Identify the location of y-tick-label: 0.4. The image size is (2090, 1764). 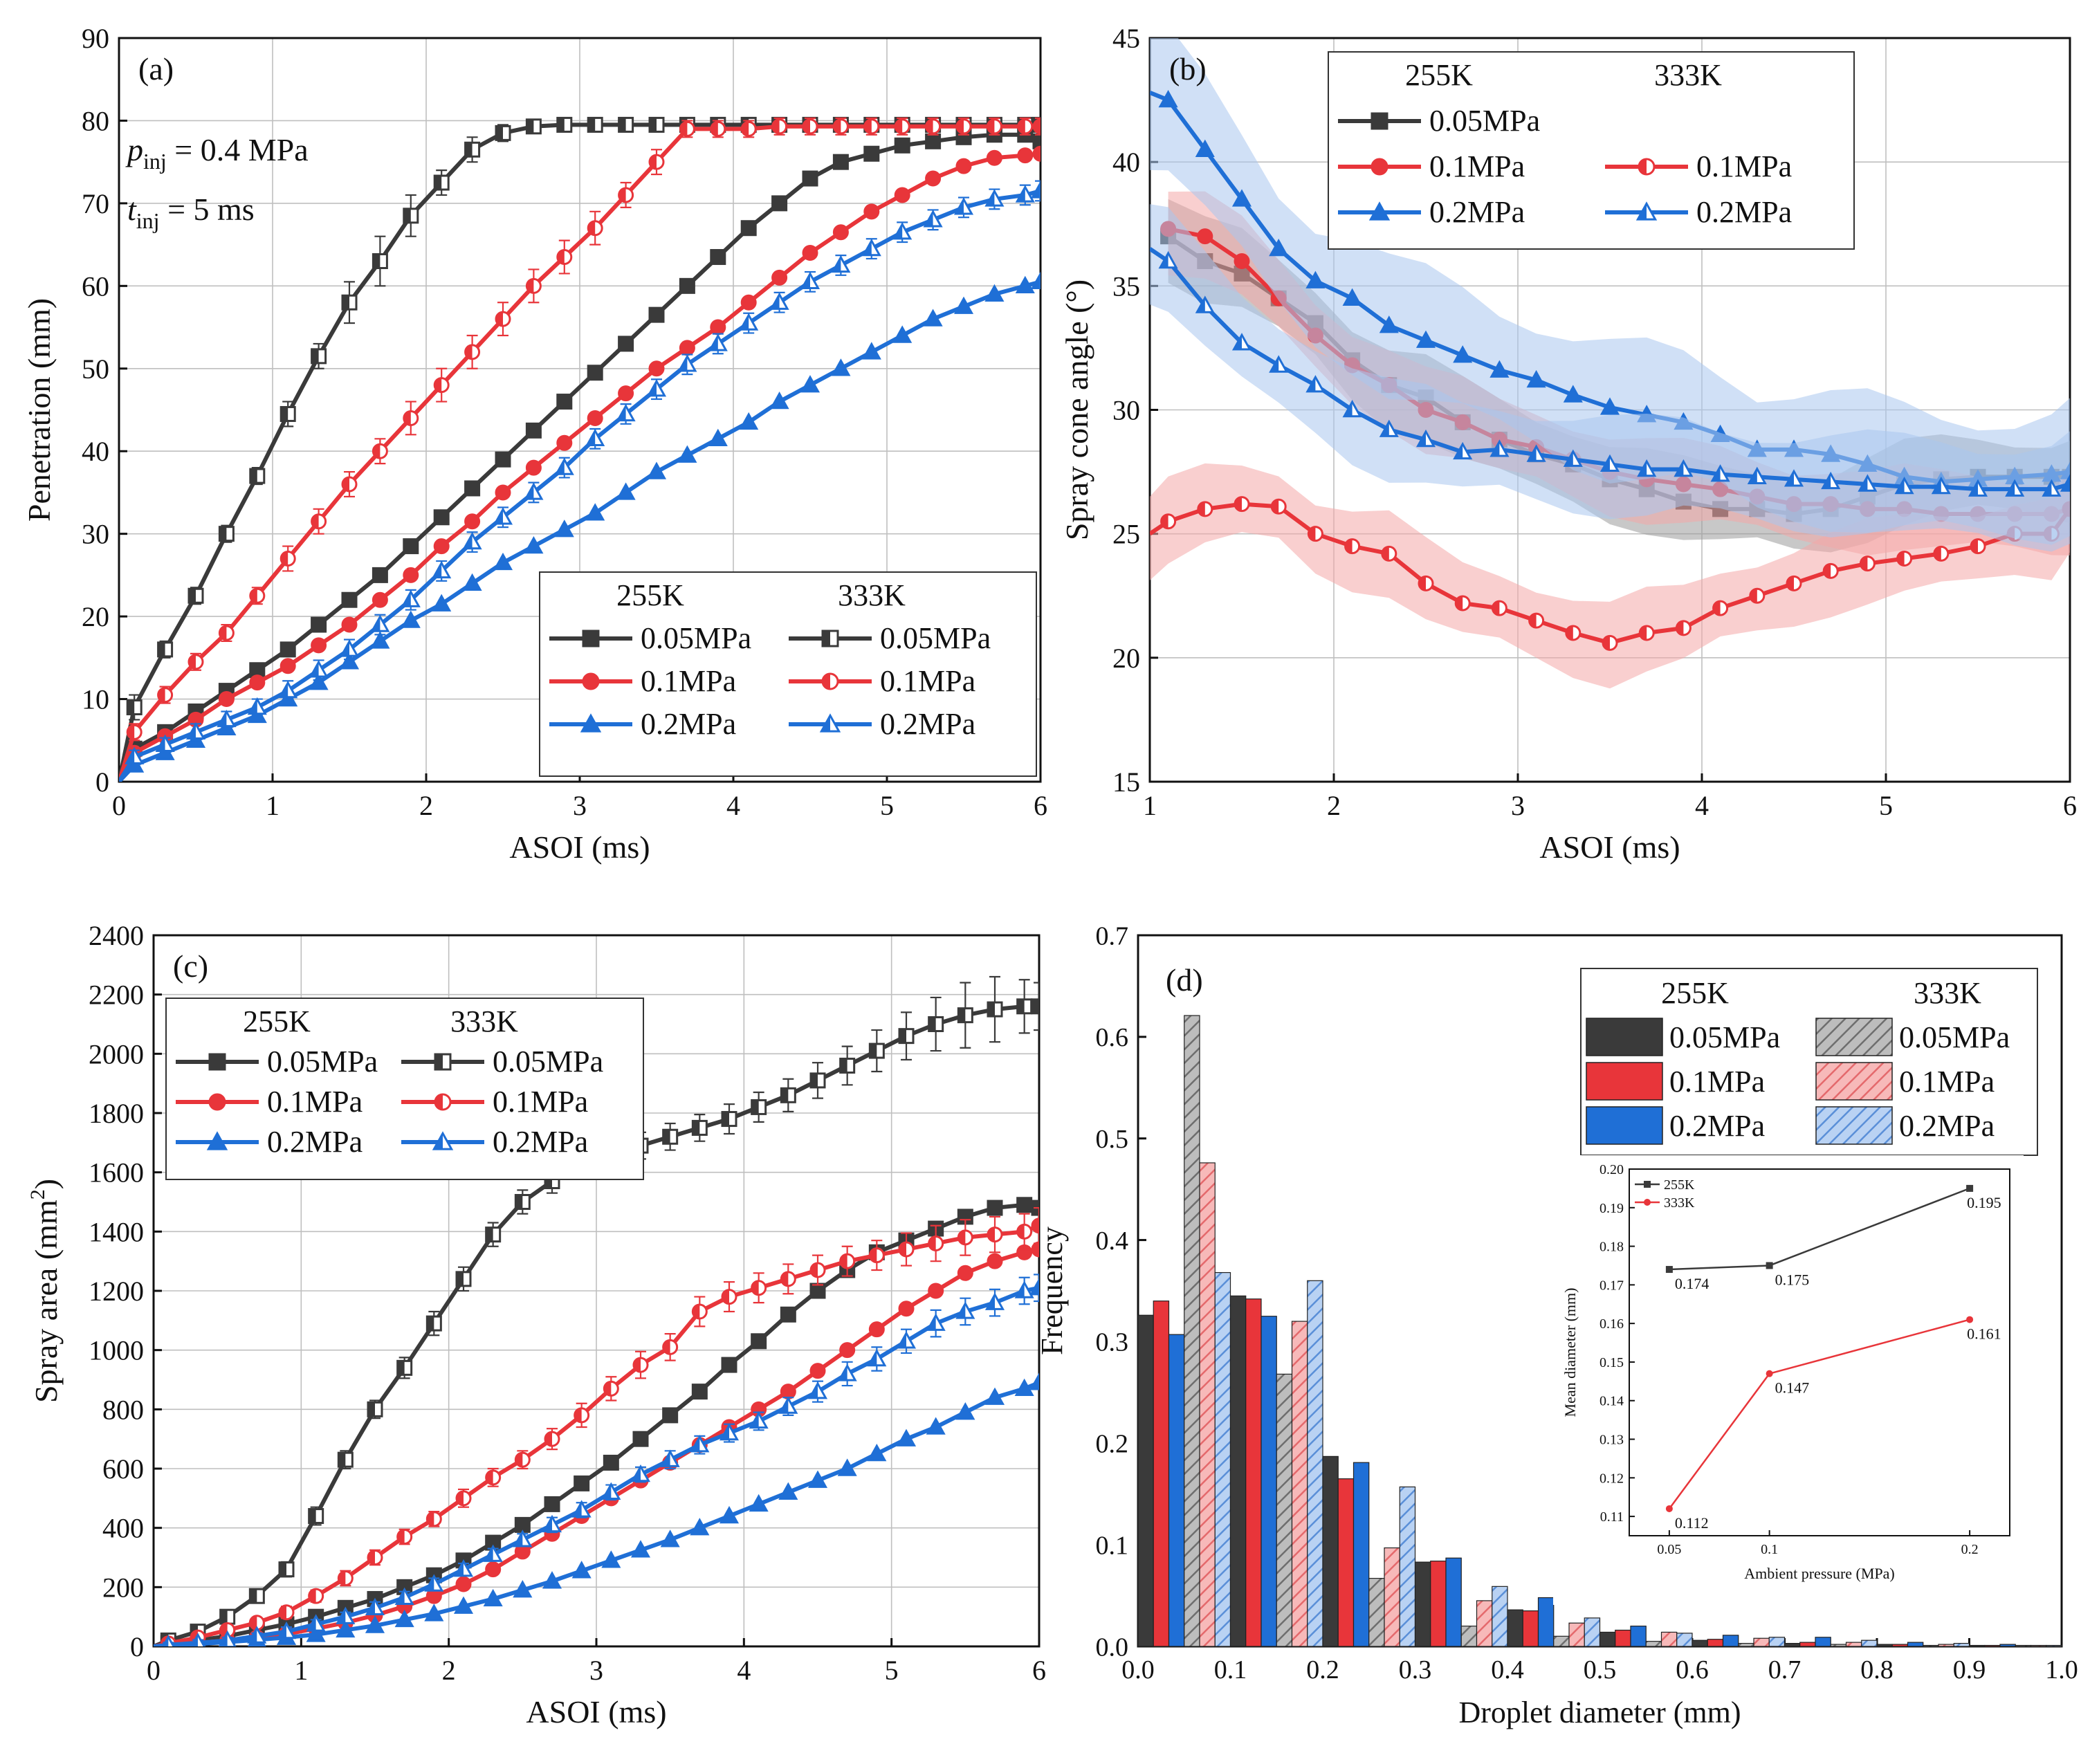
(1112, 1241).